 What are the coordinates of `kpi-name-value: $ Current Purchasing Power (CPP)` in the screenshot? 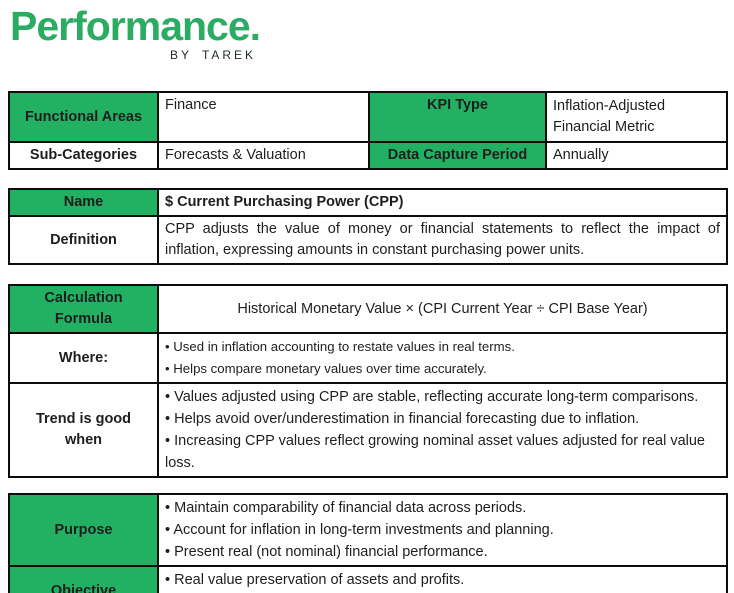 It's located at (442, 202).